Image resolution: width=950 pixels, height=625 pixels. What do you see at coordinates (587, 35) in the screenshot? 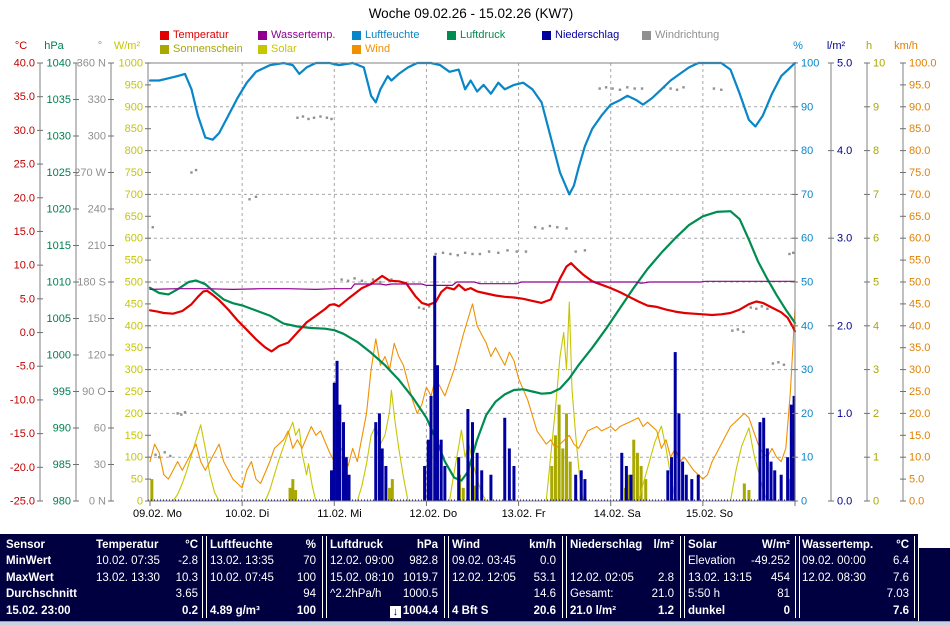
I see `legend-label: Niederschlag` at bounding box center [587, 35].